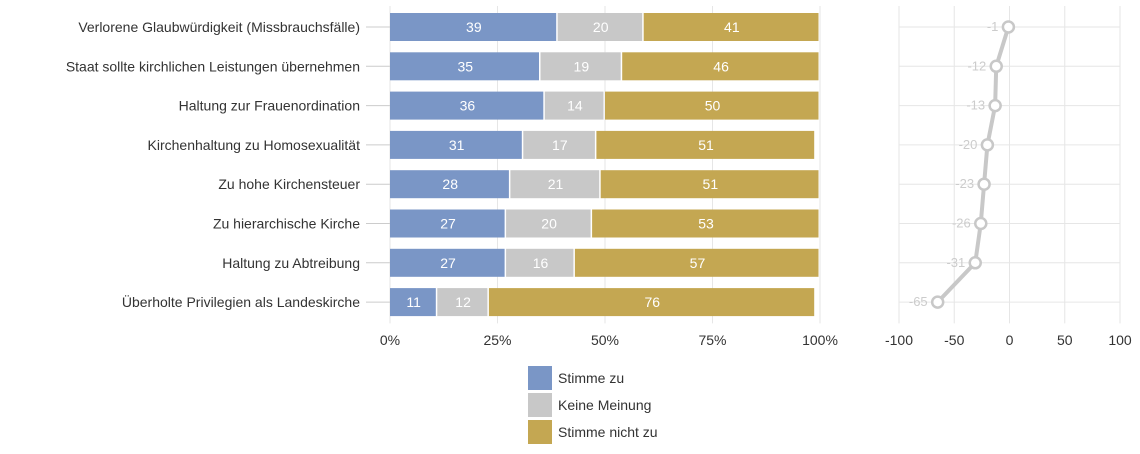 This screenshot has height=454, width=1140. I want to click on bar-x-tick-label: 25%, so click(497, 340).